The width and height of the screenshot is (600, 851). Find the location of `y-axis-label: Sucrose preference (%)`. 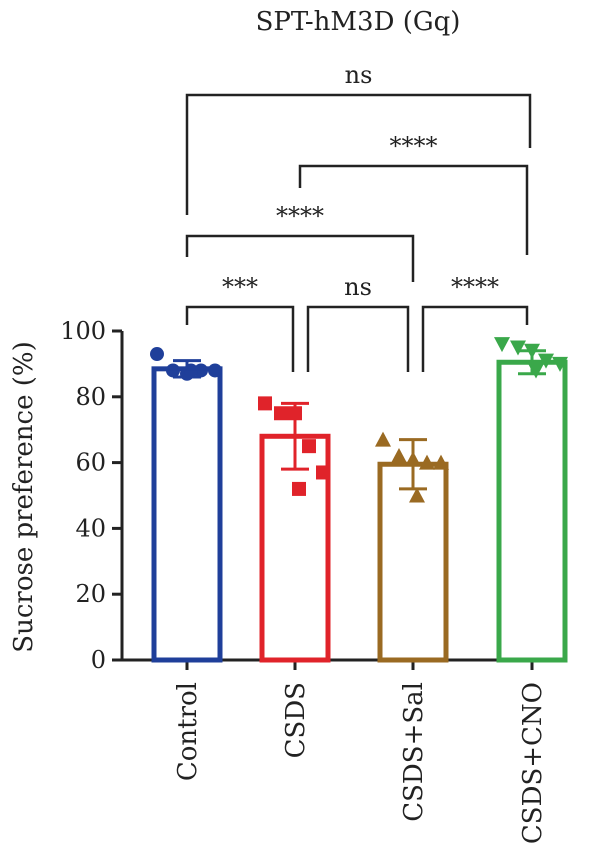

y-axis-label: Sucrose preference (%) is located at coordinates (24, 496).